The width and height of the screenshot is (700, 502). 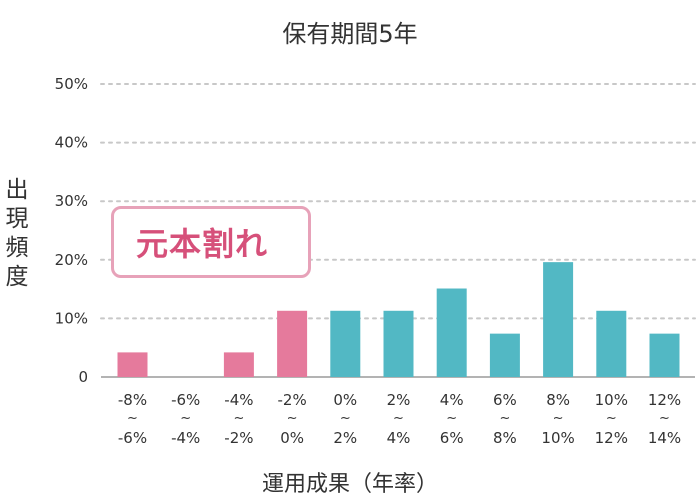 What do you see at coordinates (202, 244) in the screenshot?
I see `principal-loss-label: 元本割れ` at bounding box center [202, 244].